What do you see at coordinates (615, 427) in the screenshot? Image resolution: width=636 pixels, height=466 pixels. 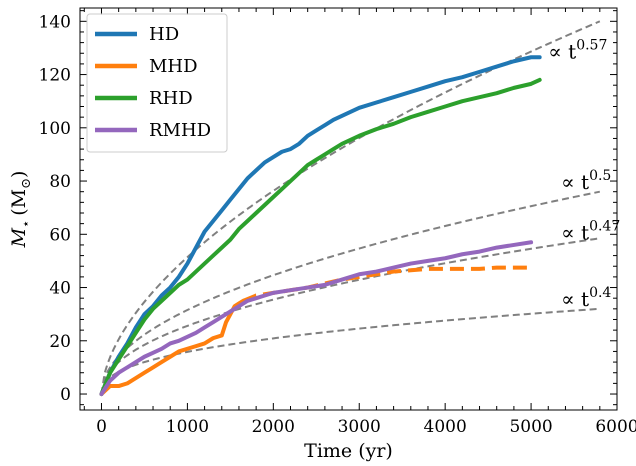 I see `x-tick-label: 6000` at bounding box center [615, 427].